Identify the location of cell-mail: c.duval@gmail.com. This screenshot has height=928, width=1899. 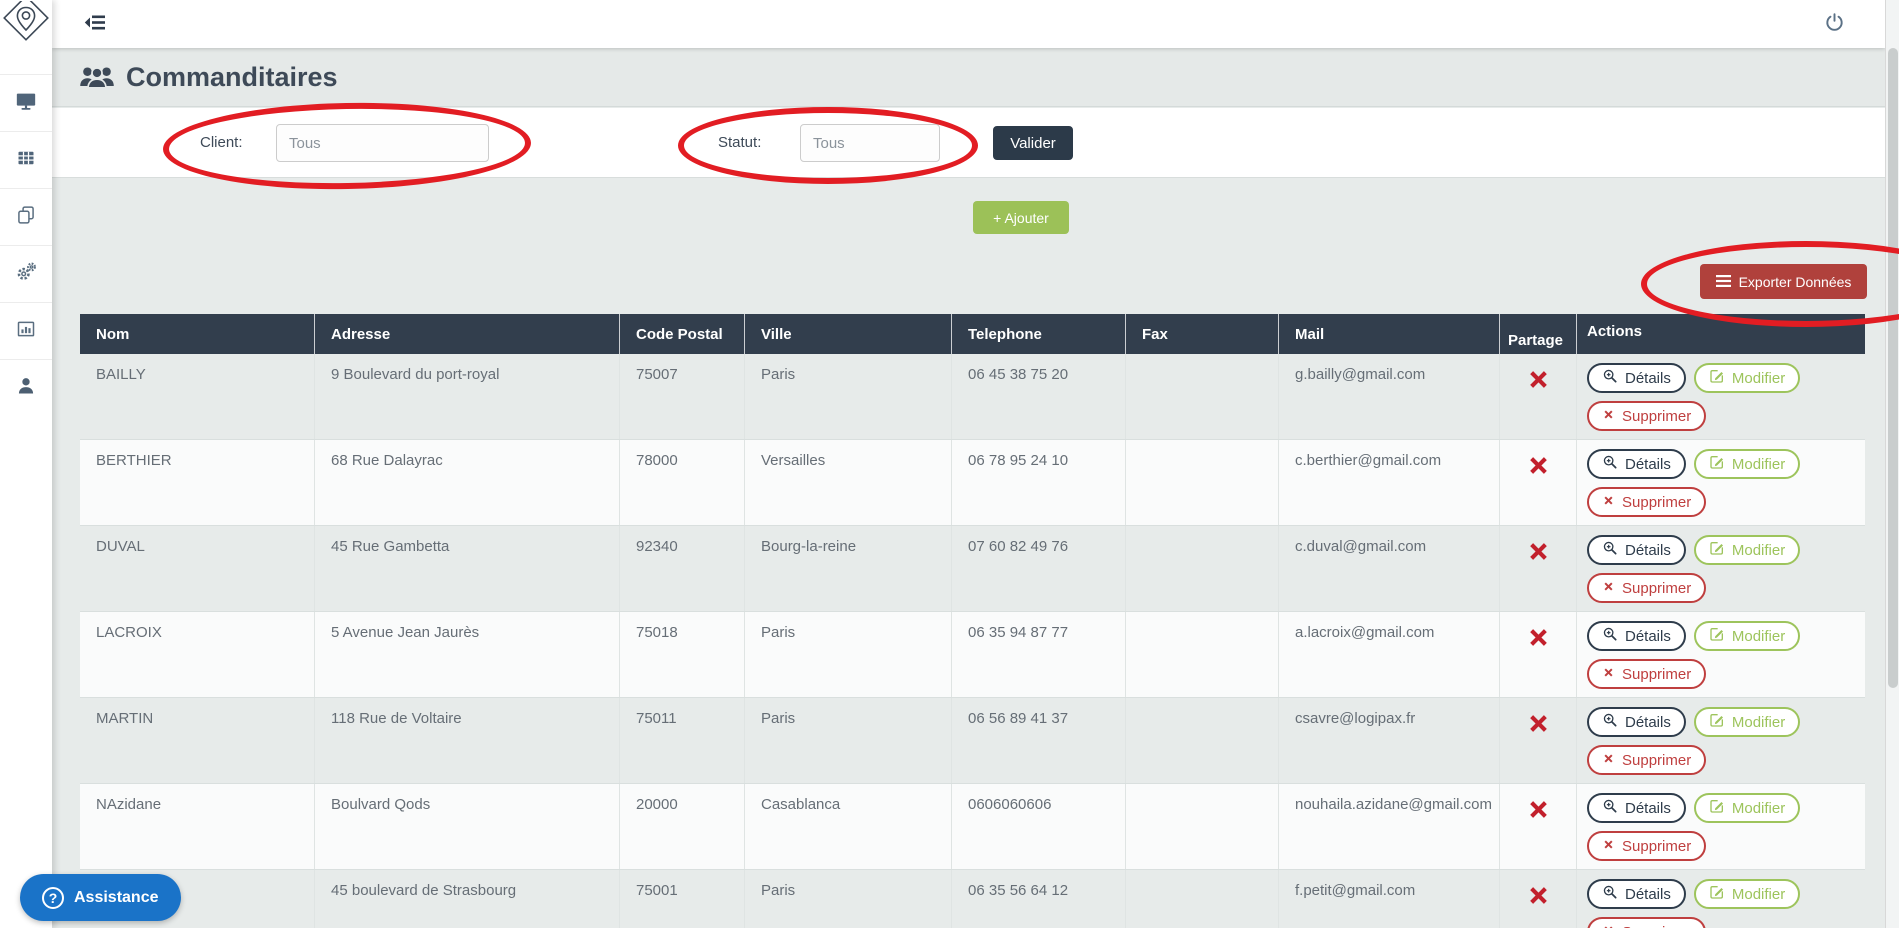
(1389, 568).